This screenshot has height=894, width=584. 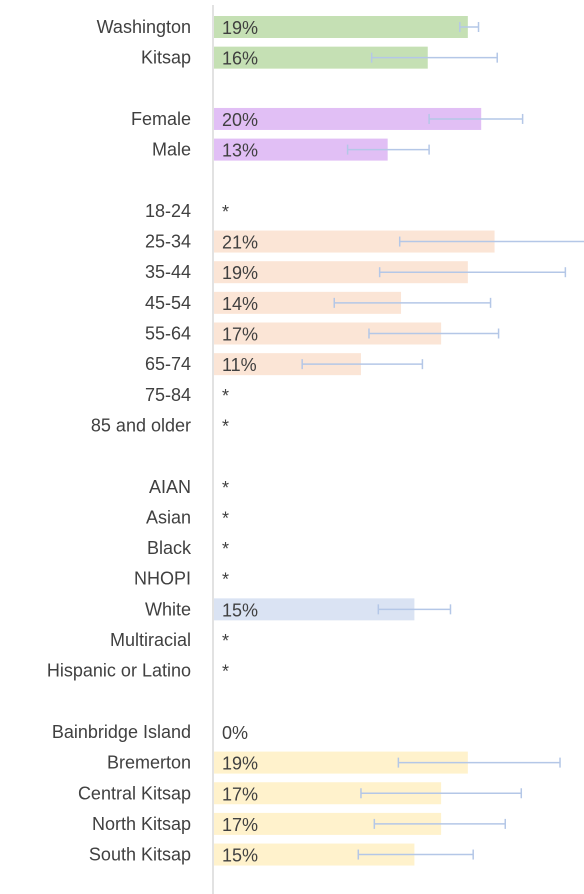 I want to click on data-label: 0%, so click(x=235, y=733).